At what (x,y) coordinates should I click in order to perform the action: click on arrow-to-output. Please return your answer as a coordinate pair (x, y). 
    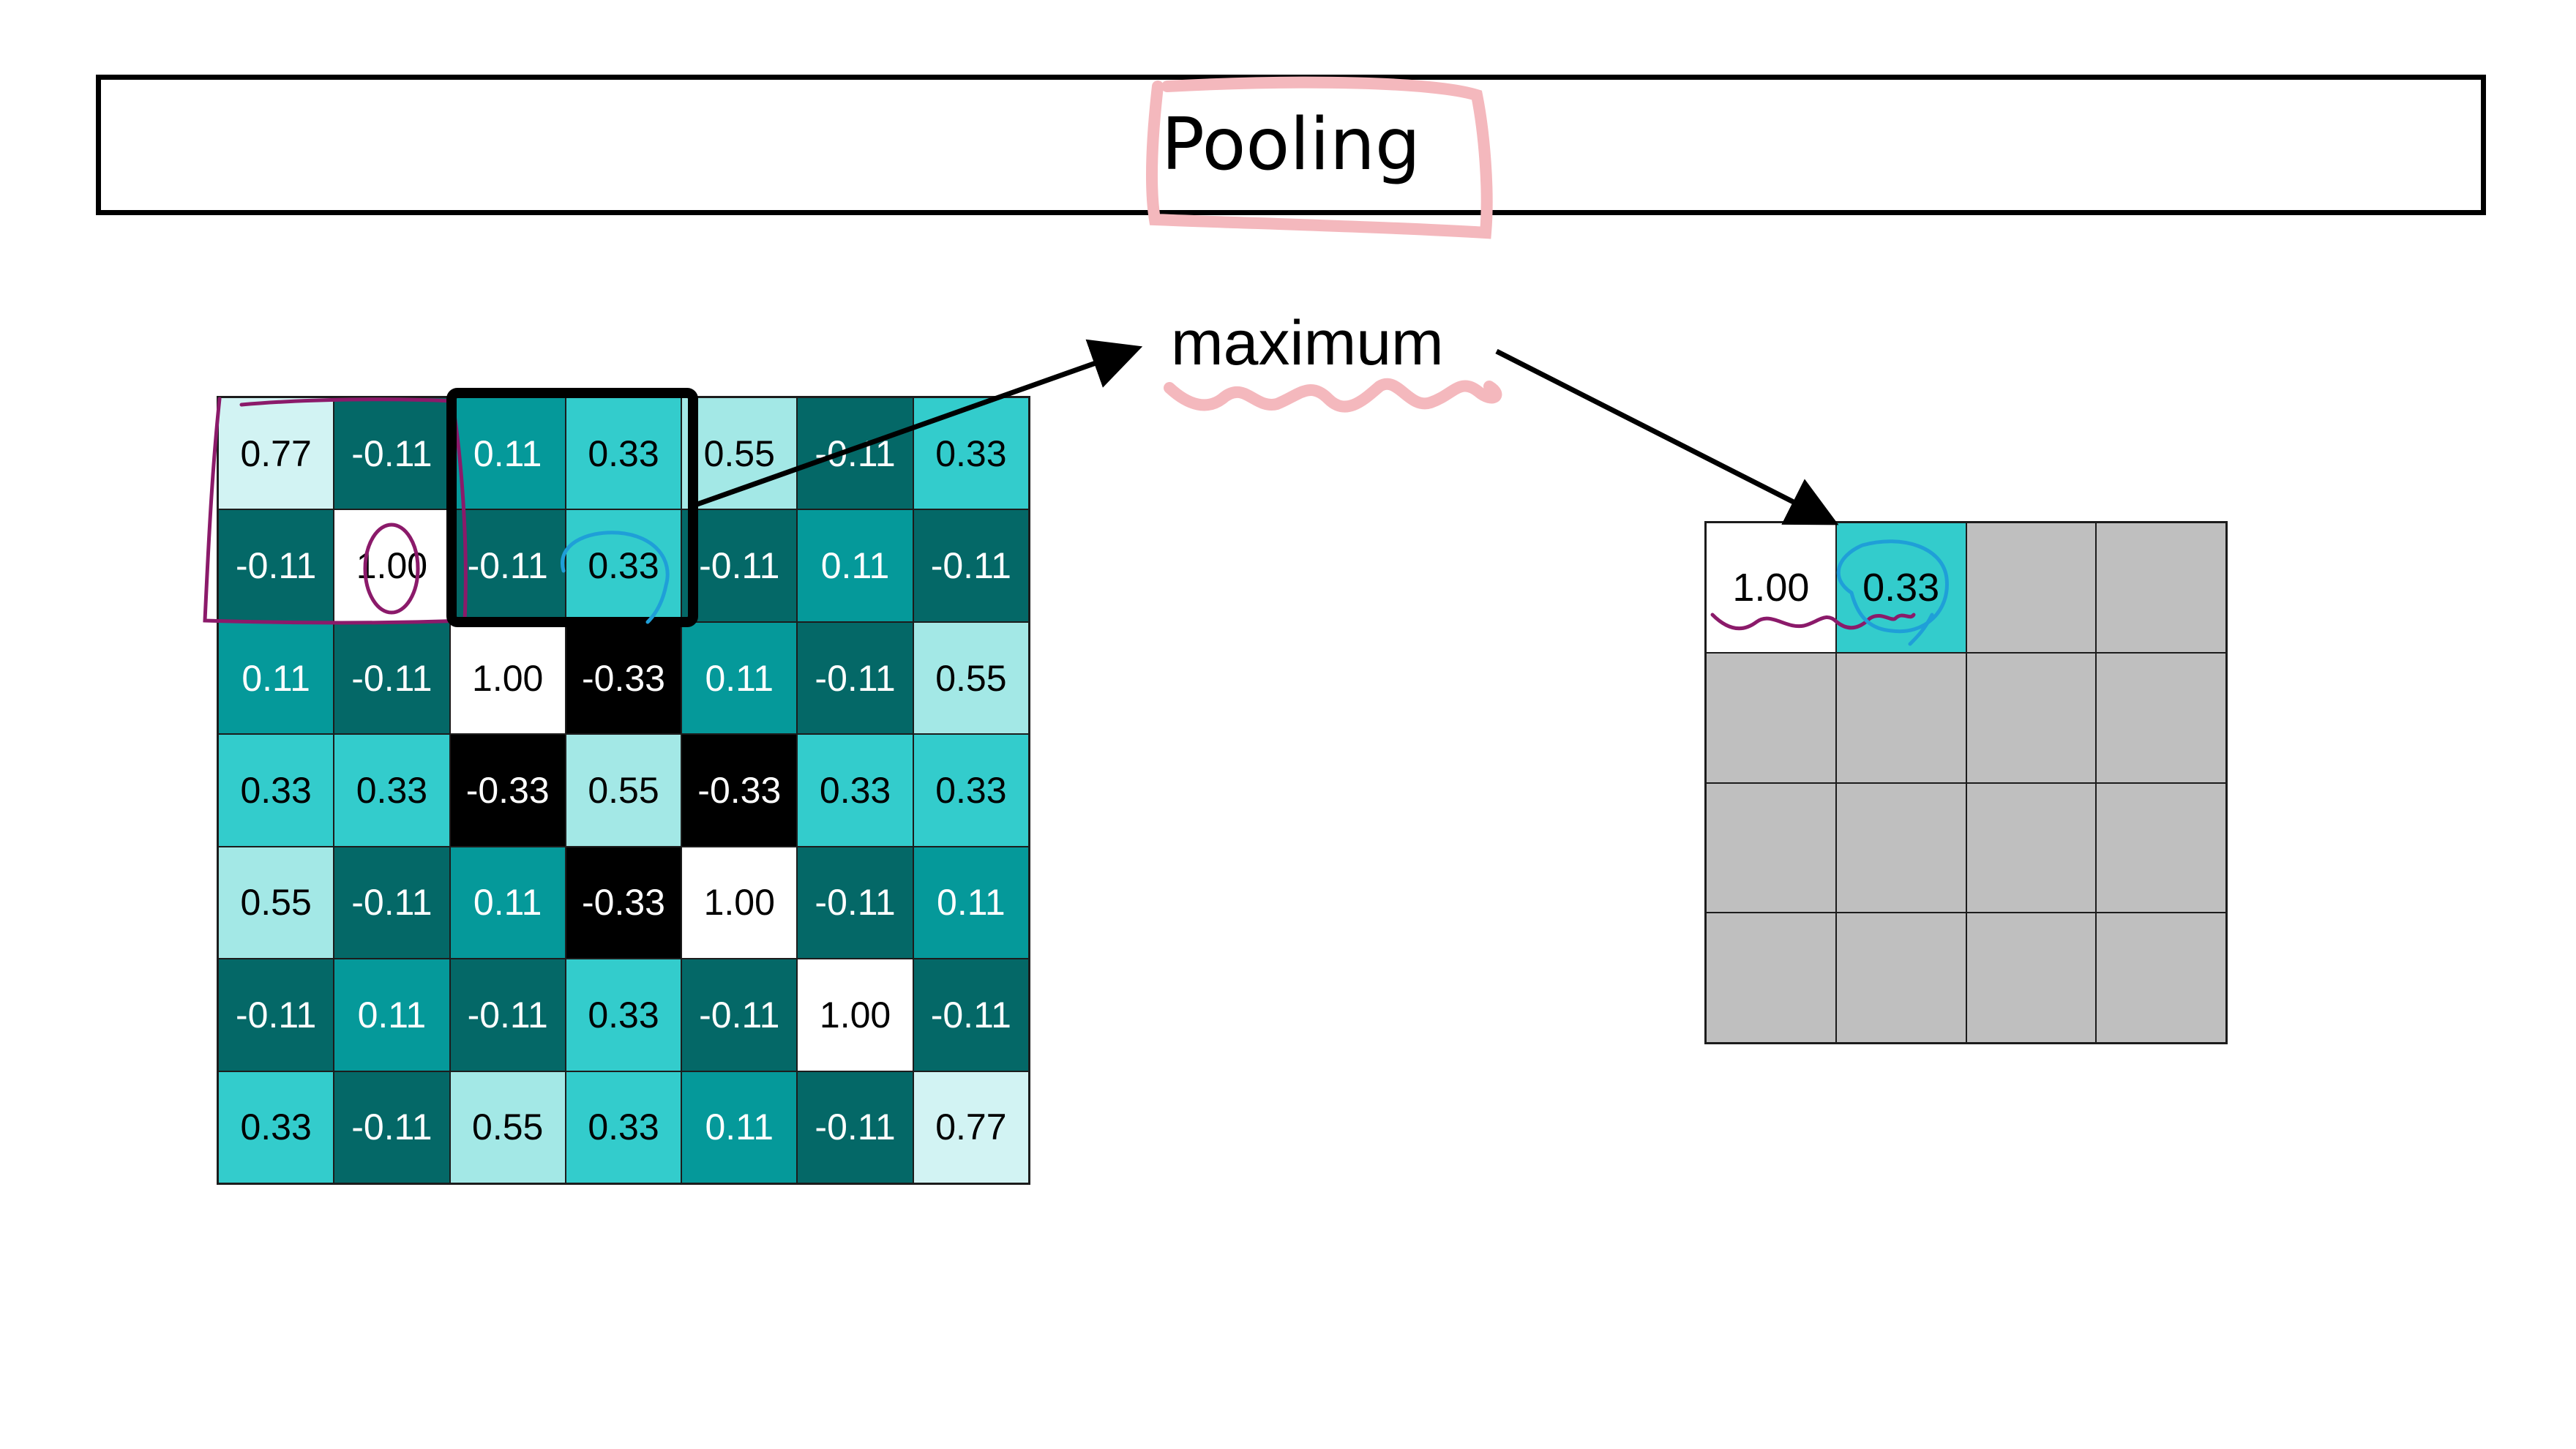
    Looking at the image, I should click on (1667, 436).